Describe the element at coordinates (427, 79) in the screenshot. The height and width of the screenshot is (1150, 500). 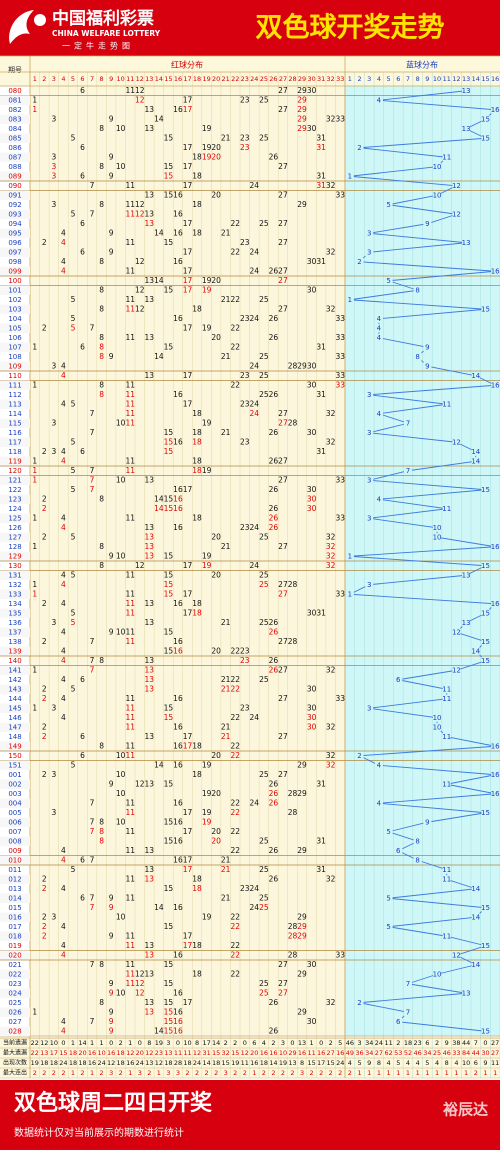
I see `blue-col-label: 9` at that location.